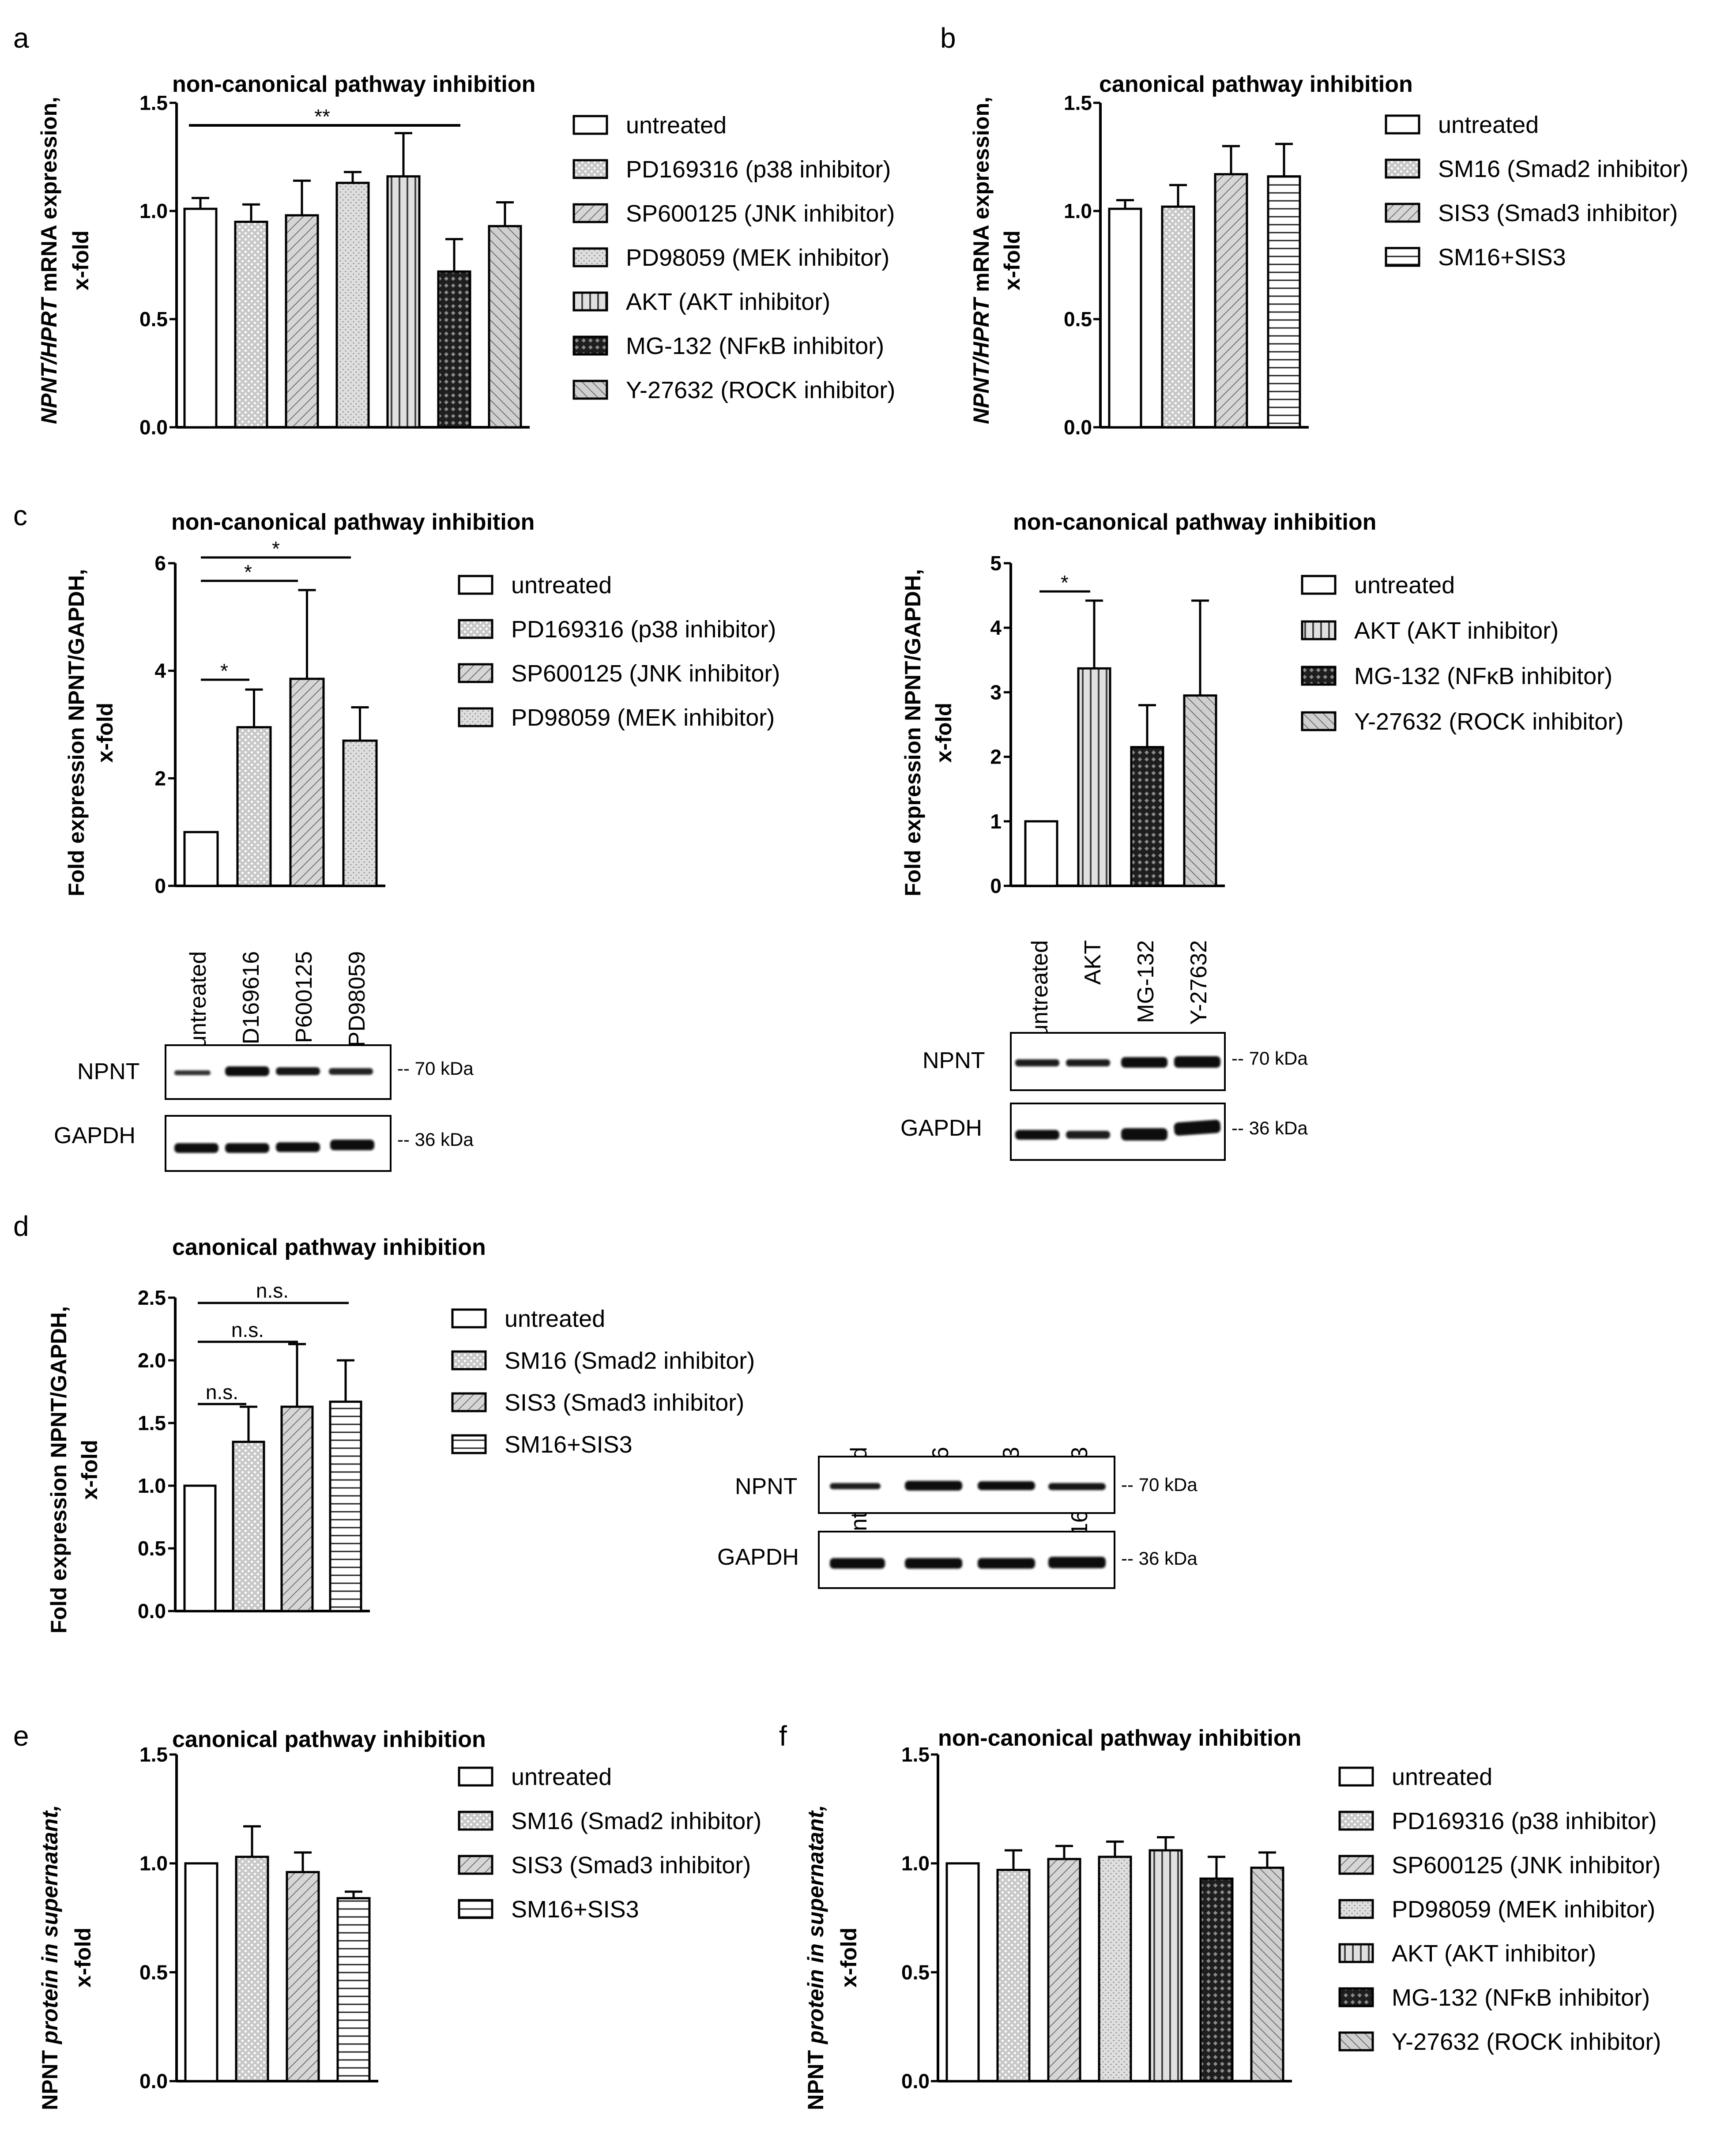  Describe the element at coordinates (1093, 962) in the screenshot. I see `x-category-label: AKT` at that location.